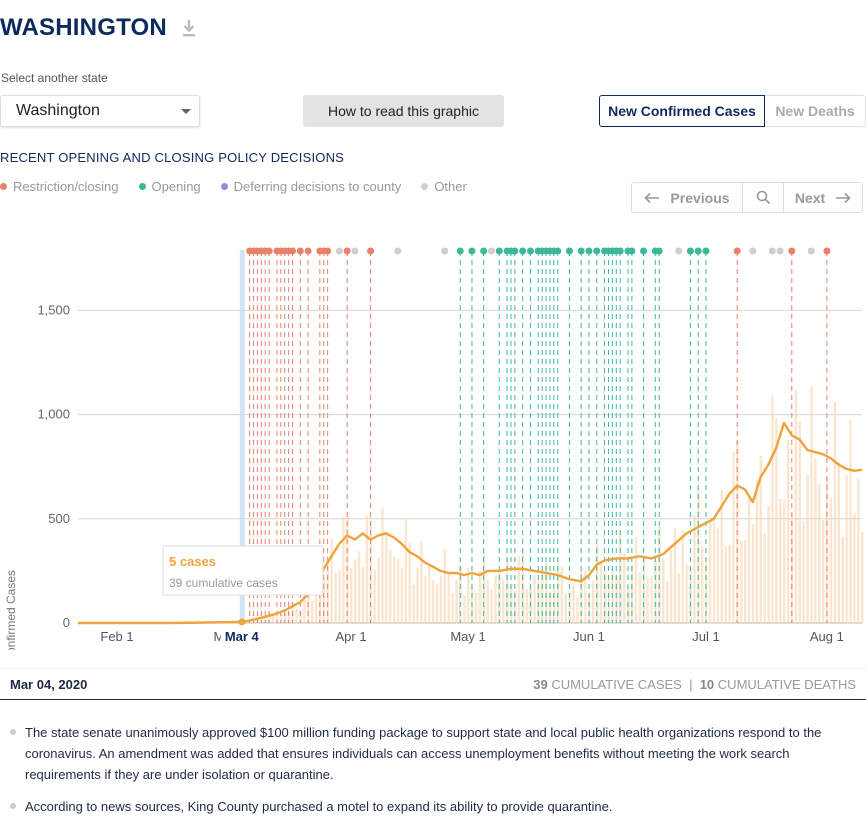 This screenshot has height=837, width=866. Describe the element at coordinates (243, 570) in the screenshot. I see `tooltip: 5 cases 39 cumulative cases` at that location.